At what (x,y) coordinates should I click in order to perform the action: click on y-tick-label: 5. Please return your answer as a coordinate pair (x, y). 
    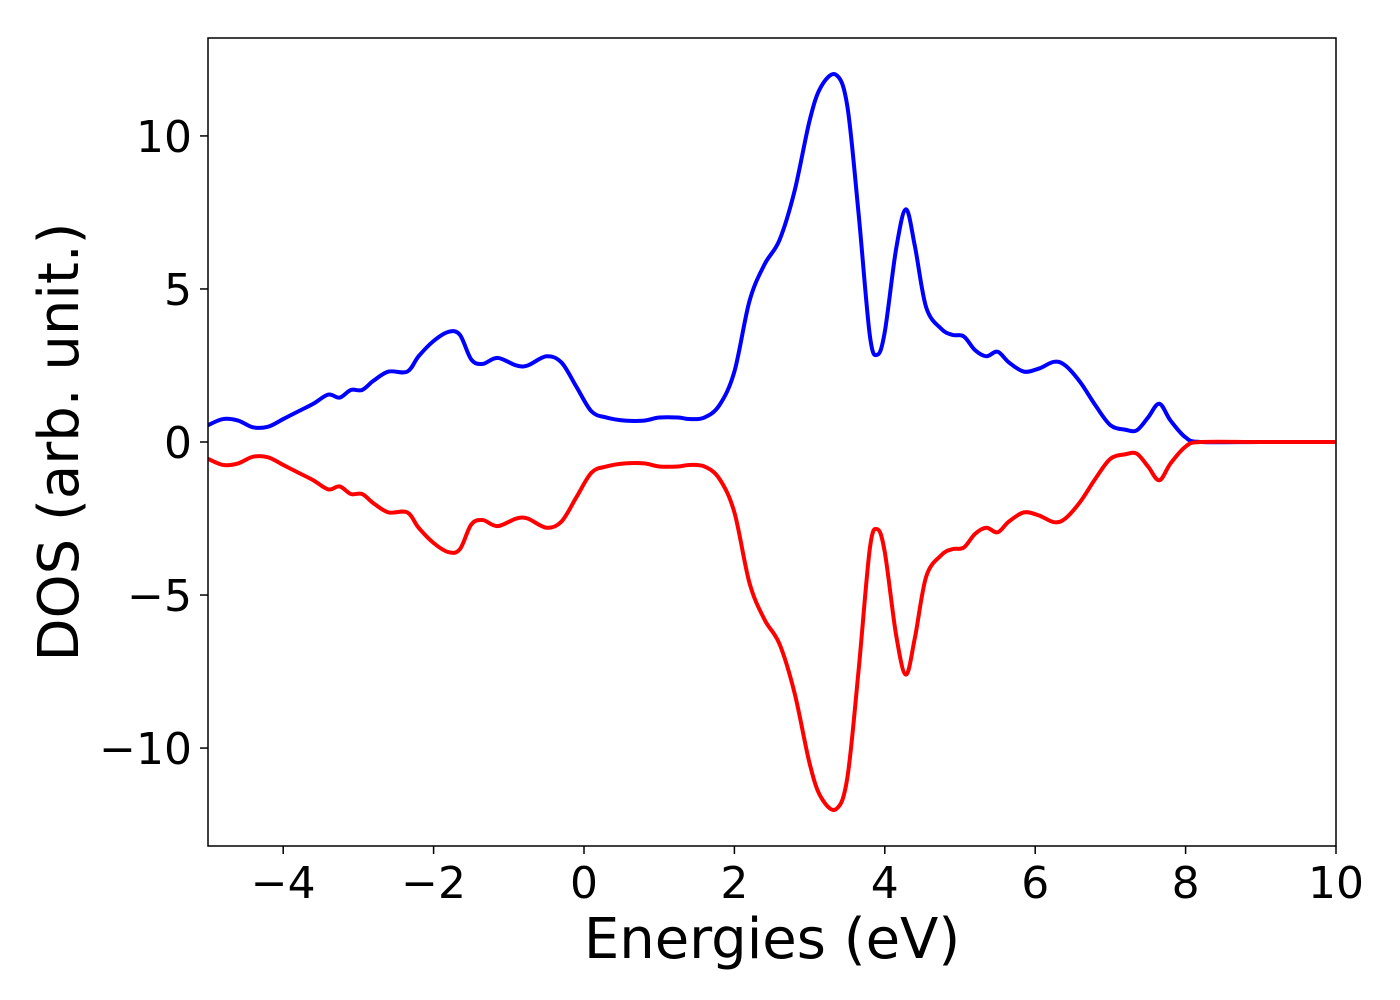
    Looking at the image, I should click on (178, 290).